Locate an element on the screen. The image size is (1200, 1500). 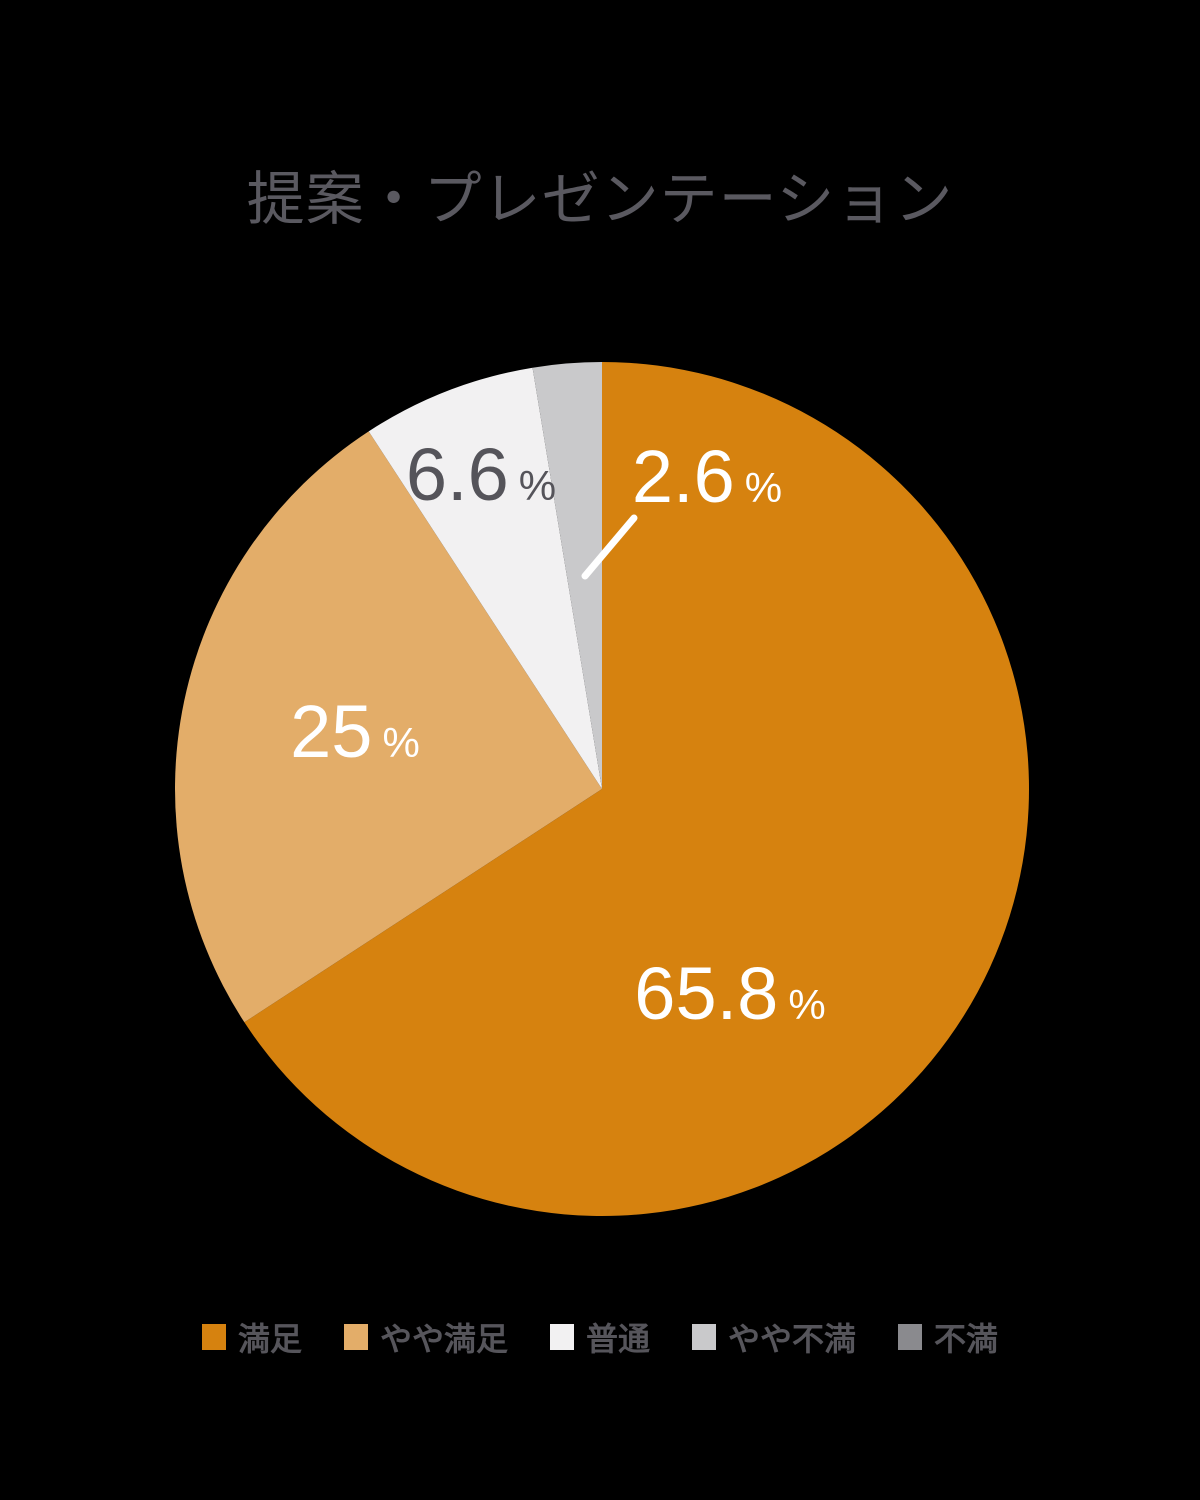
legend: 満足 やや満足 普通 やや不満 不満 is located at coordinates (600, 1337).